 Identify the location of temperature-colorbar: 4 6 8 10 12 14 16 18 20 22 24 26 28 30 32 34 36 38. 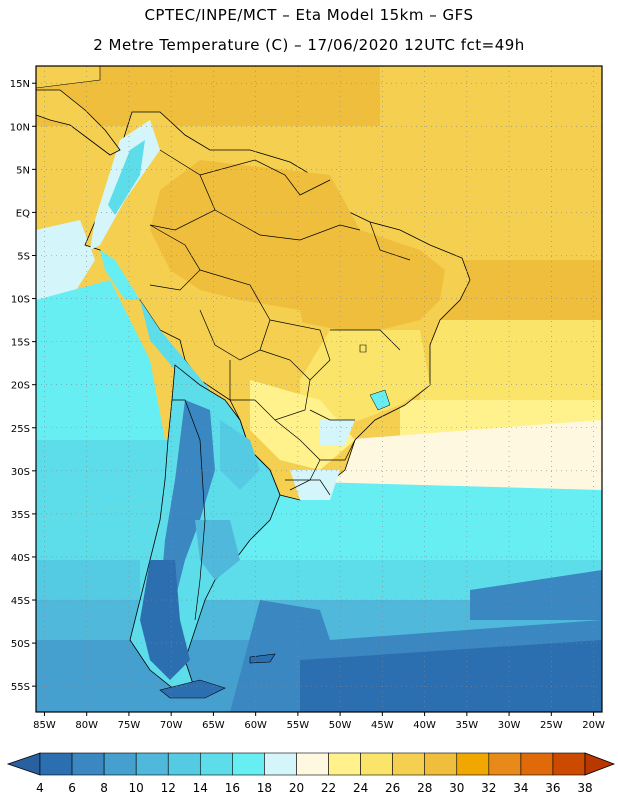
(311, 773).